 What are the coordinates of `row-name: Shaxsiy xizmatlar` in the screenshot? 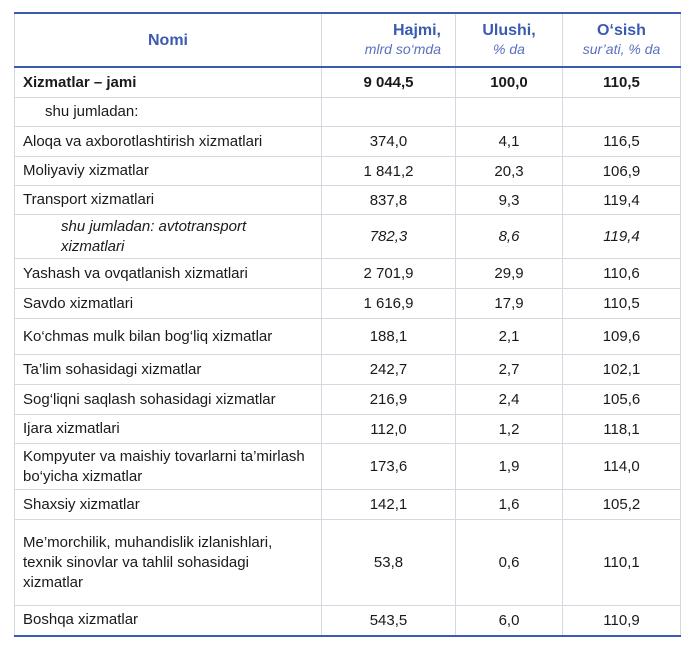 It's located at (168, 504).